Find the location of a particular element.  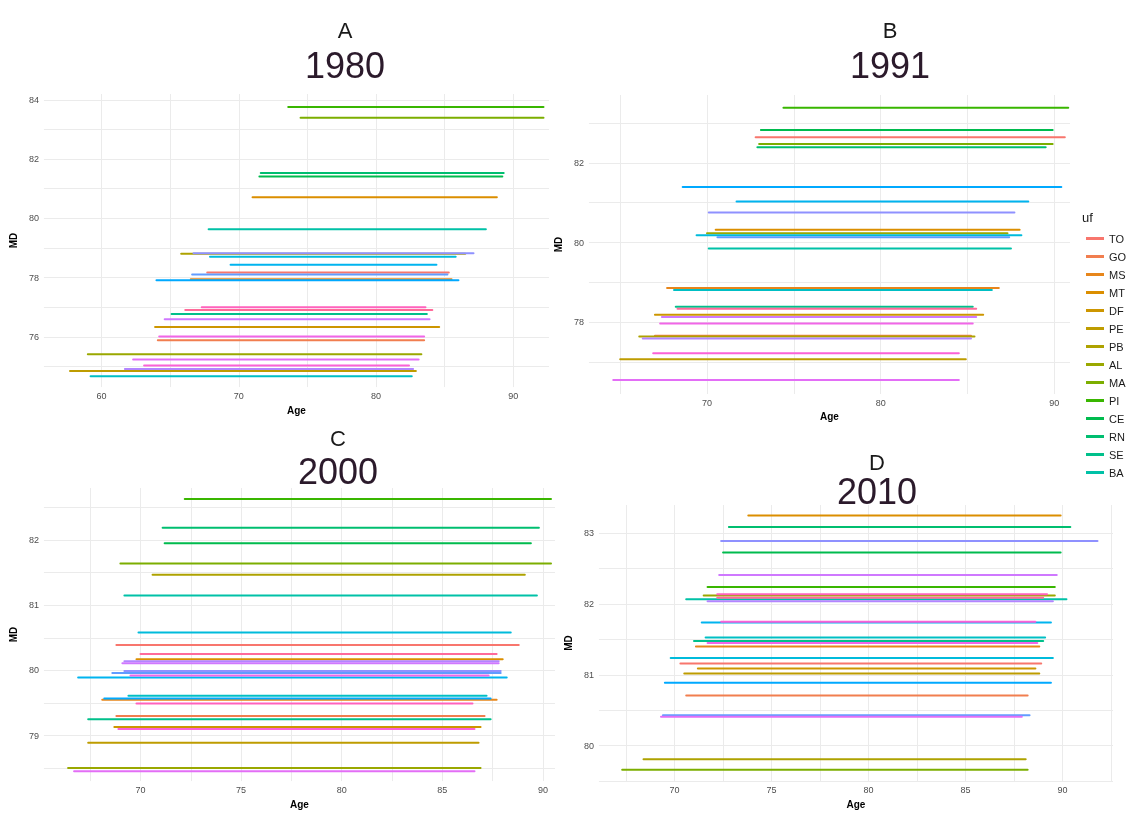

legend-label: SE is located at coordinates (1116, 454).